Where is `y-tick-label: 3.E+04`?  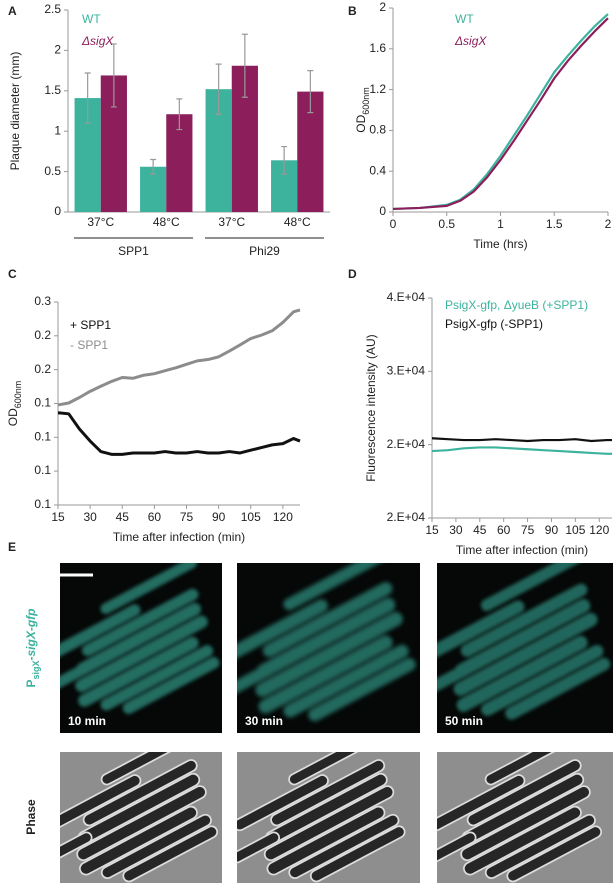 y-tick-label: 3.E+04 is located at coordinates (406, 371).